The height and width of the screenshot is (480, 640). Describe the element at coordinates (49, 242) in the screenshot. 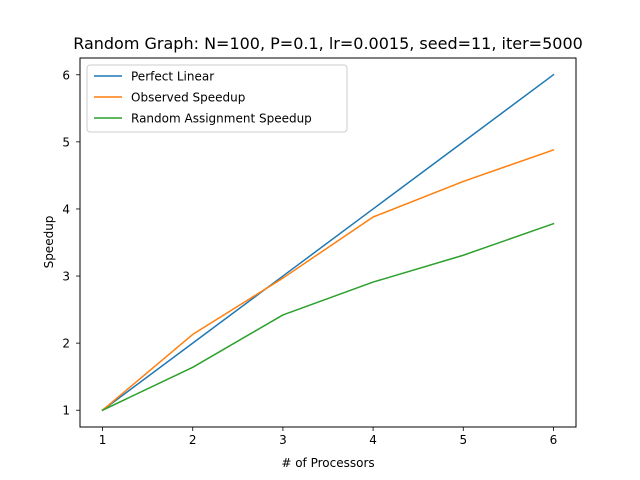

I see `y-axis-label: Speedup` at that location.